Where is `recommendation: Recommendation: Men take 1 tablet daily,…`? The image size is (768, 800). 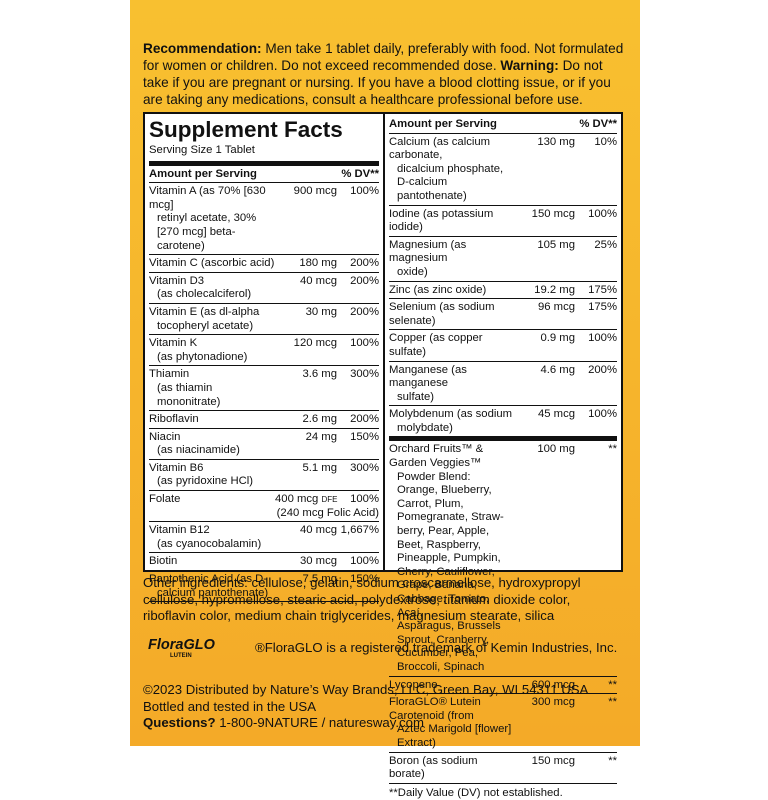 recommendation: Recommendation: Men take 1 tablet daily,… is located at coordinates (385, 74).